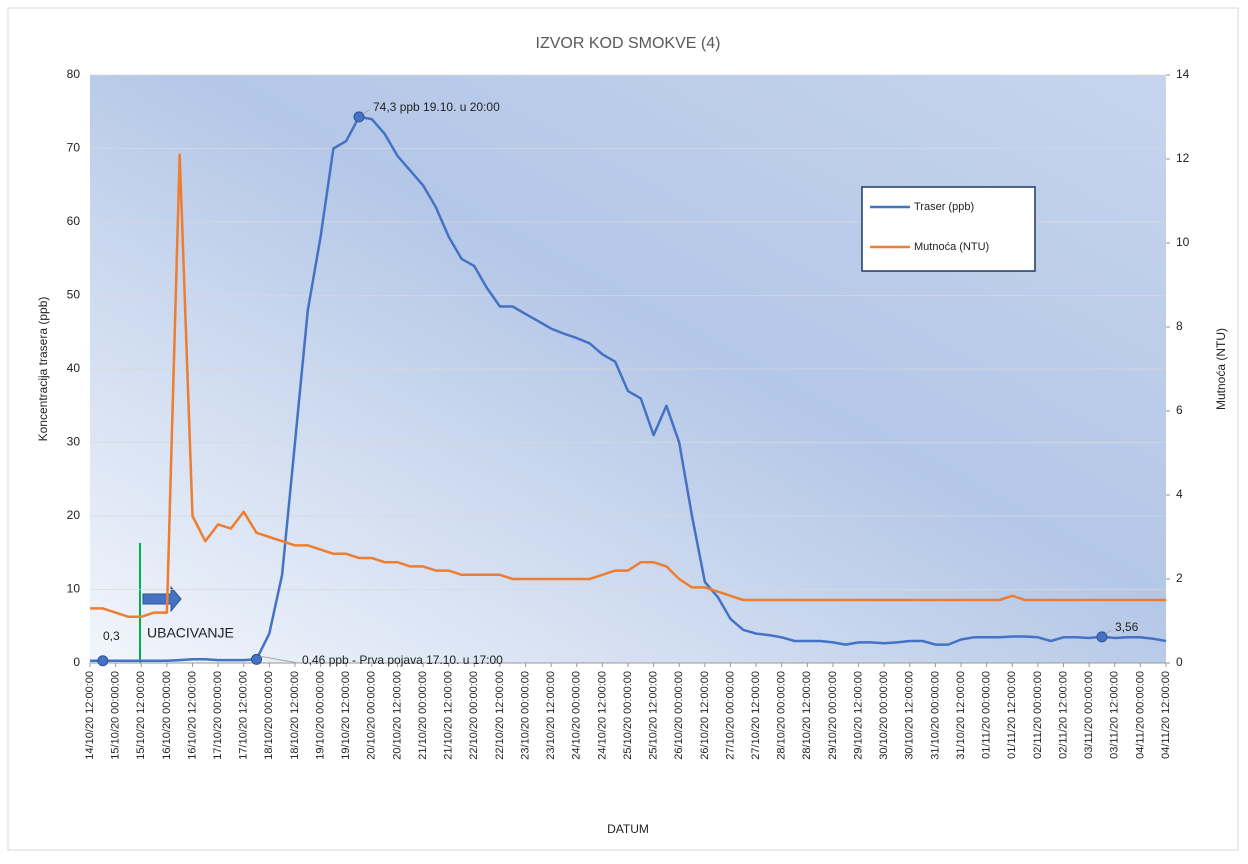  Describe the element at coordinates (910, 715) in the screenshot. I see `x-tick-label: 30/10/20 12:00:00` at that location.